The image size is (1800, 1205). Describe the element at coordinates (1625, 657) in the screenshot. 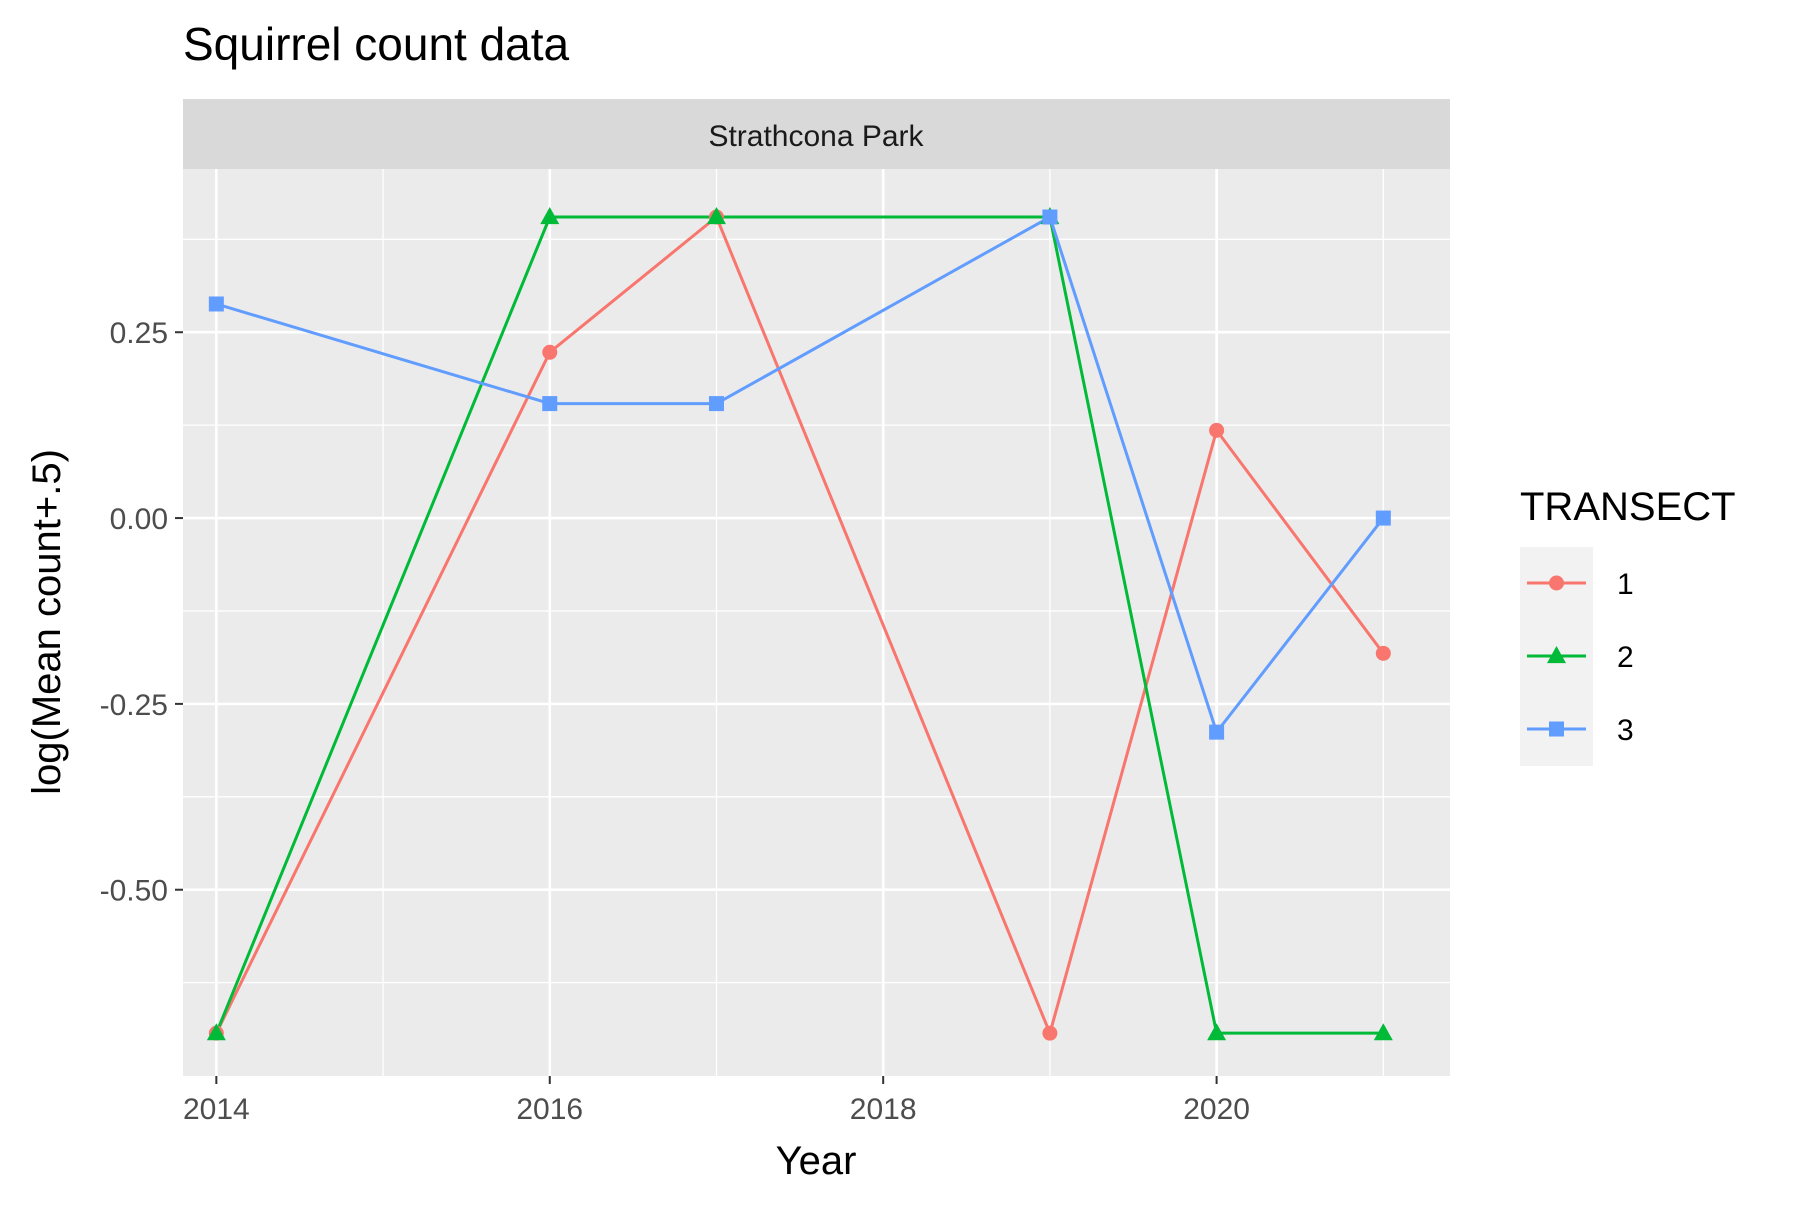

I see `legend-label-2: 2` at that location.